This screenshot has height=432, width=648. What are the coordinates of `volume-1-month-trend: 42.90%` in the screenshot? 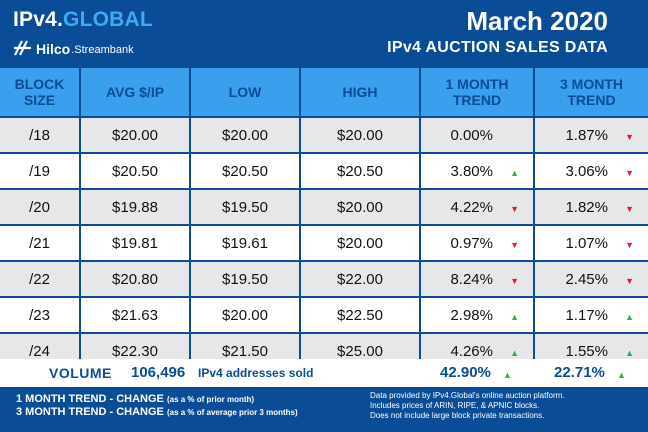 It's located at (465, 372).